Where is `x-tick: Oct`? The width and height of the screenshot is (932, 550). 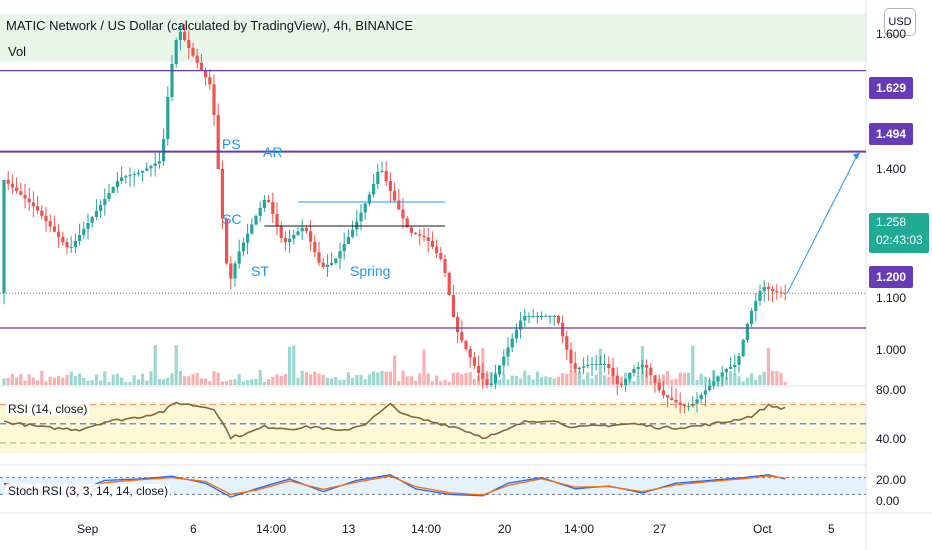
x-tick: Oct is located at coordinates (762, 529).